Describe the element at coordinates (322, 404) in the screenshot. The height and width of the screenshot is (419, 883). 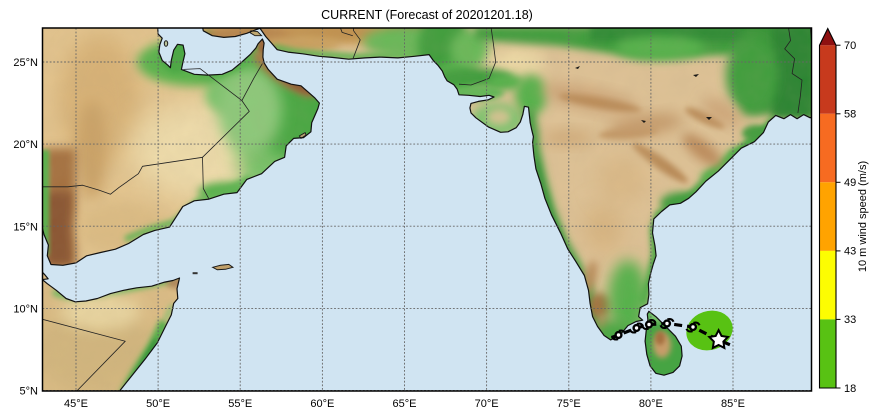
I see `svg-text: 60°E` at that location.